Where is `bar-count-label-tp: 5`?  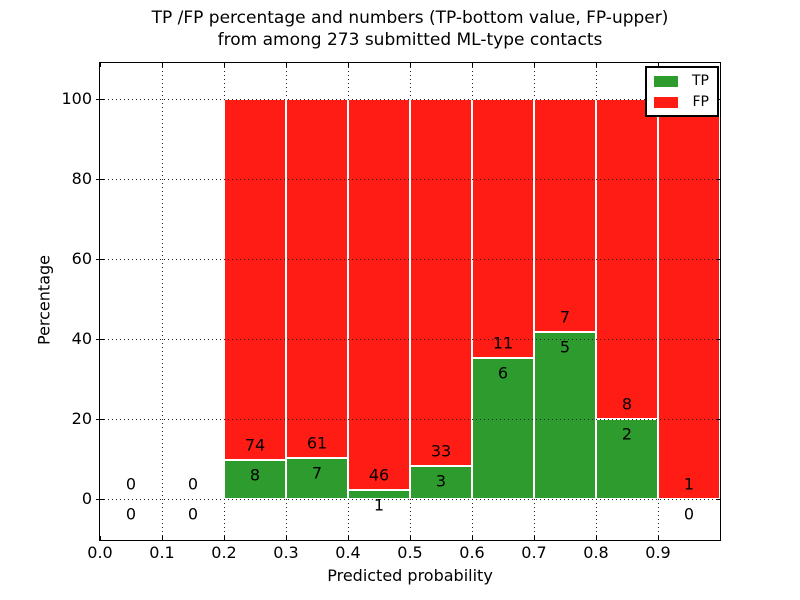 bar-count-label-tp: 5 is located at coordinates (565, 347).